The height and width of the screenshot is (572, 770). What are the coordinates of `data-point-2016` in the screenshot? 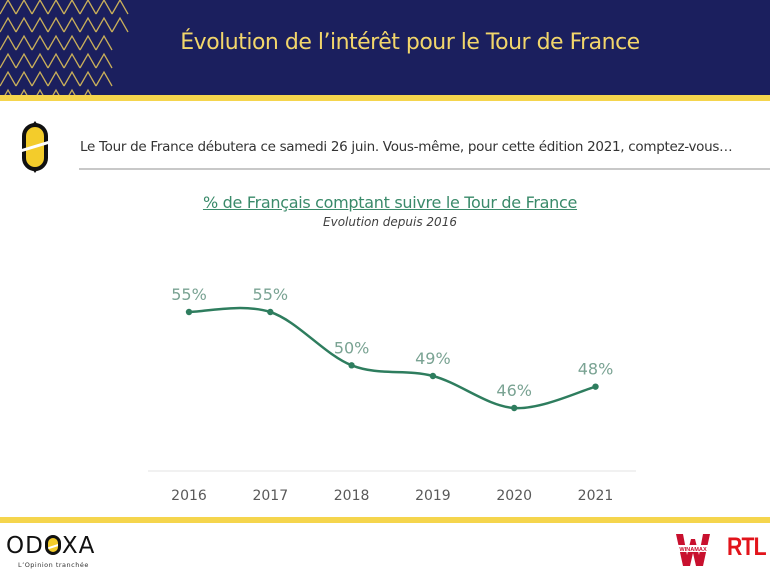 It's located at (189, 312).